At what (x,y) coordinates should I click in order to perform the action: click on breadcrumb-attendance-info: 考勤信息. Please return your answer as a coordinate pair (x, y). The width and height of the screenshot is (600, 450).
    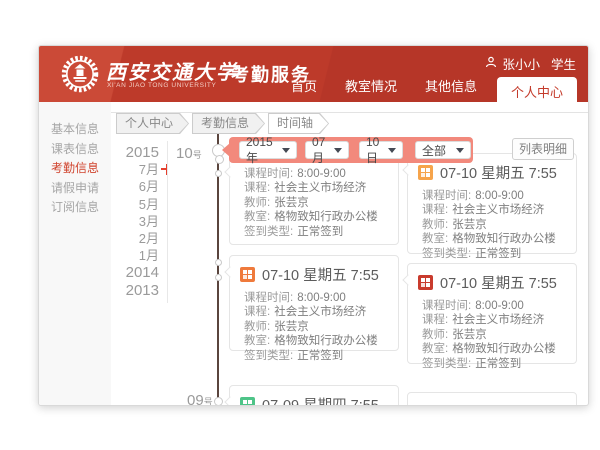
    Looking at the image, I should click on (228, 123).